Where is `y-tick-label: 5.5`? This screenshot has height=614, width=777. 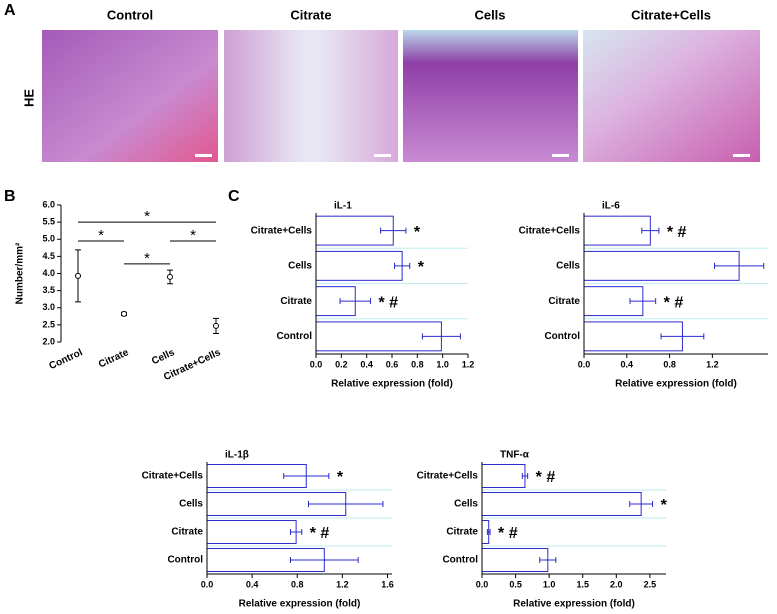 y-tick-label: 5.5 is located at coordinates (48, 222).